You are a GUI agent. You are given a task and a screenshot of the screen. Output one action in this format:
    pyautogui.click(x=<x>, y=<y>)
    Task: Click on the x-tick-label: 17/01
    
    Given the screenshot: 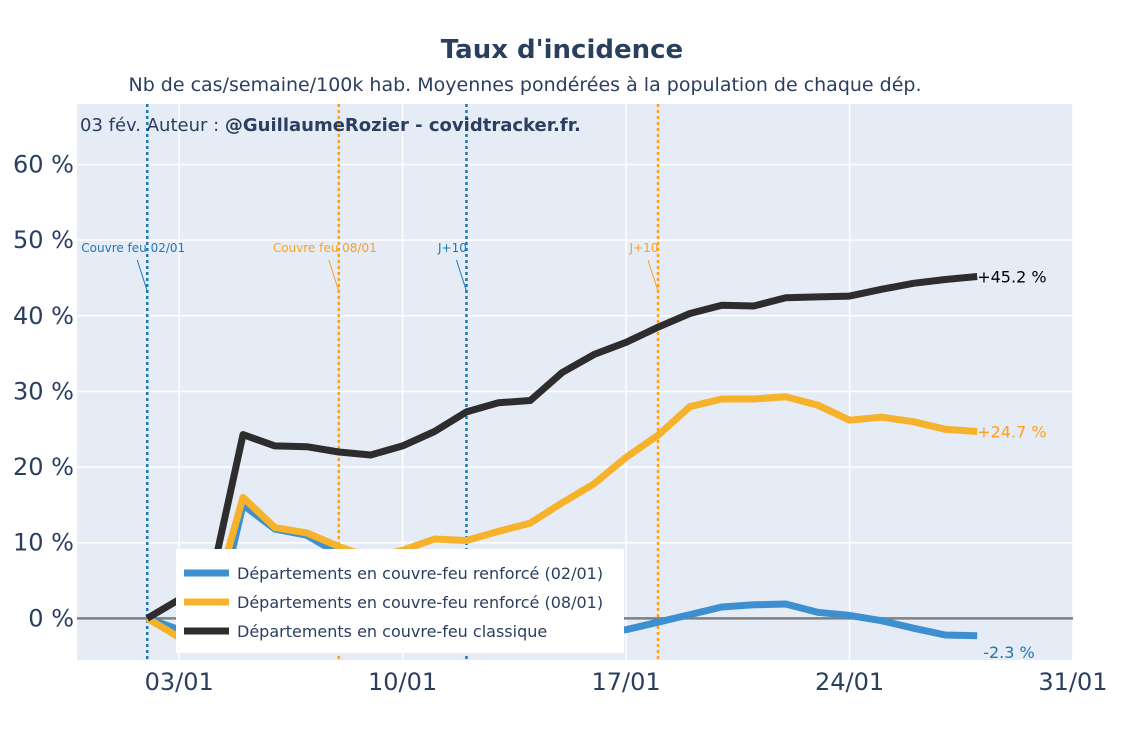 What is the action you would take?
    pyautogui.click(x=625, y=682)
    